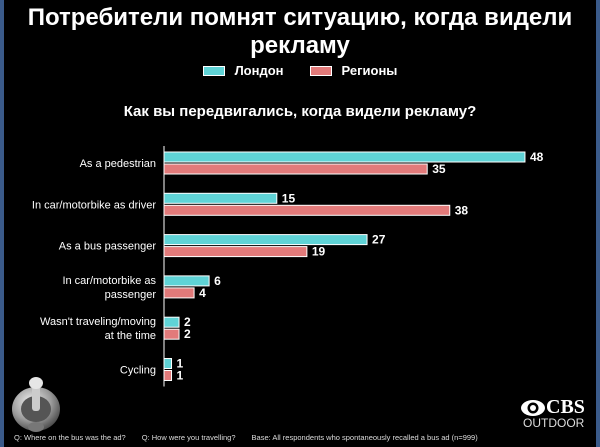 This screenshot has width=600, height=447. What do you see at coordinates (320, 70) in the screenshot?
I see `legend-swatch-regions` at bounding box center [320, 70].